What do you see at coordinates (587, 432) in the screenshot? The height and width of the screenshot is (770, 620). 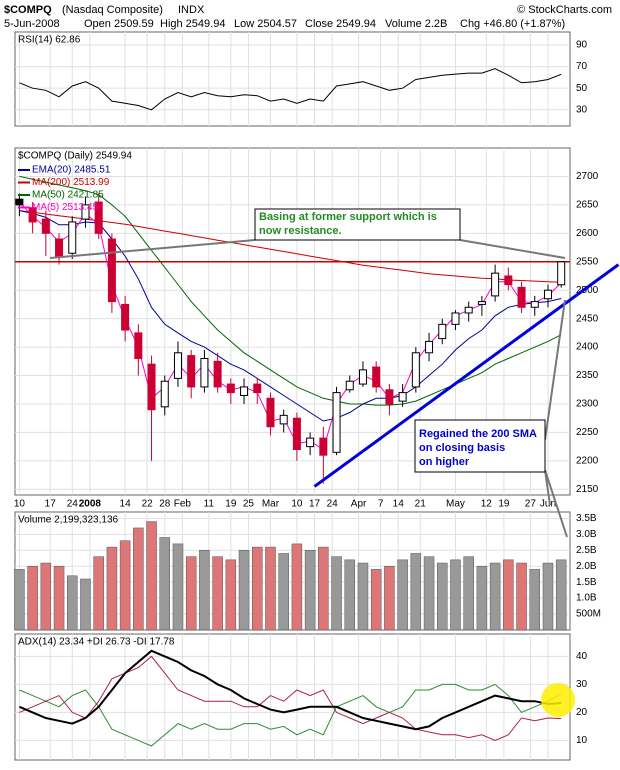 I see `y-tick-label: 2250` at bounding box center [587, 432].